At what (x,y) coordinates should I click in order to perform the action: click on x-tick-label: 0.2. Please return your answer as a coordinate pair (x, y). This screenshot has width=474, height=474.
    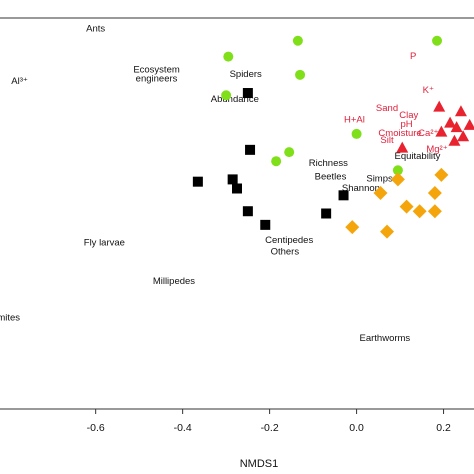
    Looking at the image, I should click on (443, 428).